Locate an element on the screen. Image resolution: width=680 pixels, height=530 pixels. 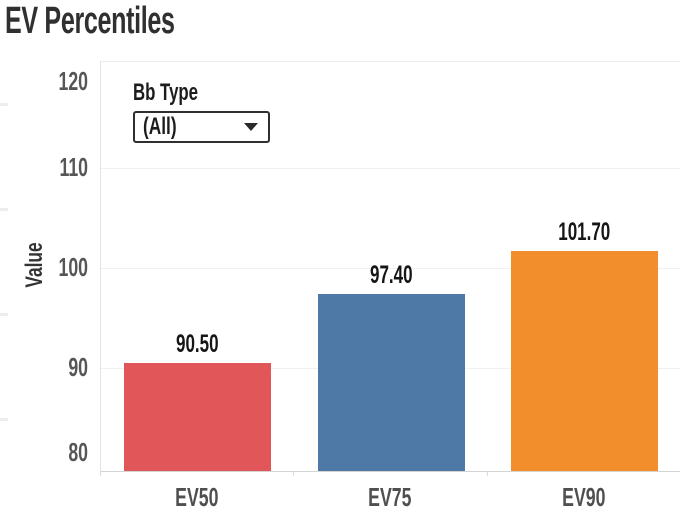
bar-value-label-ev50: 90.50 is located at coordinates (198, 344).